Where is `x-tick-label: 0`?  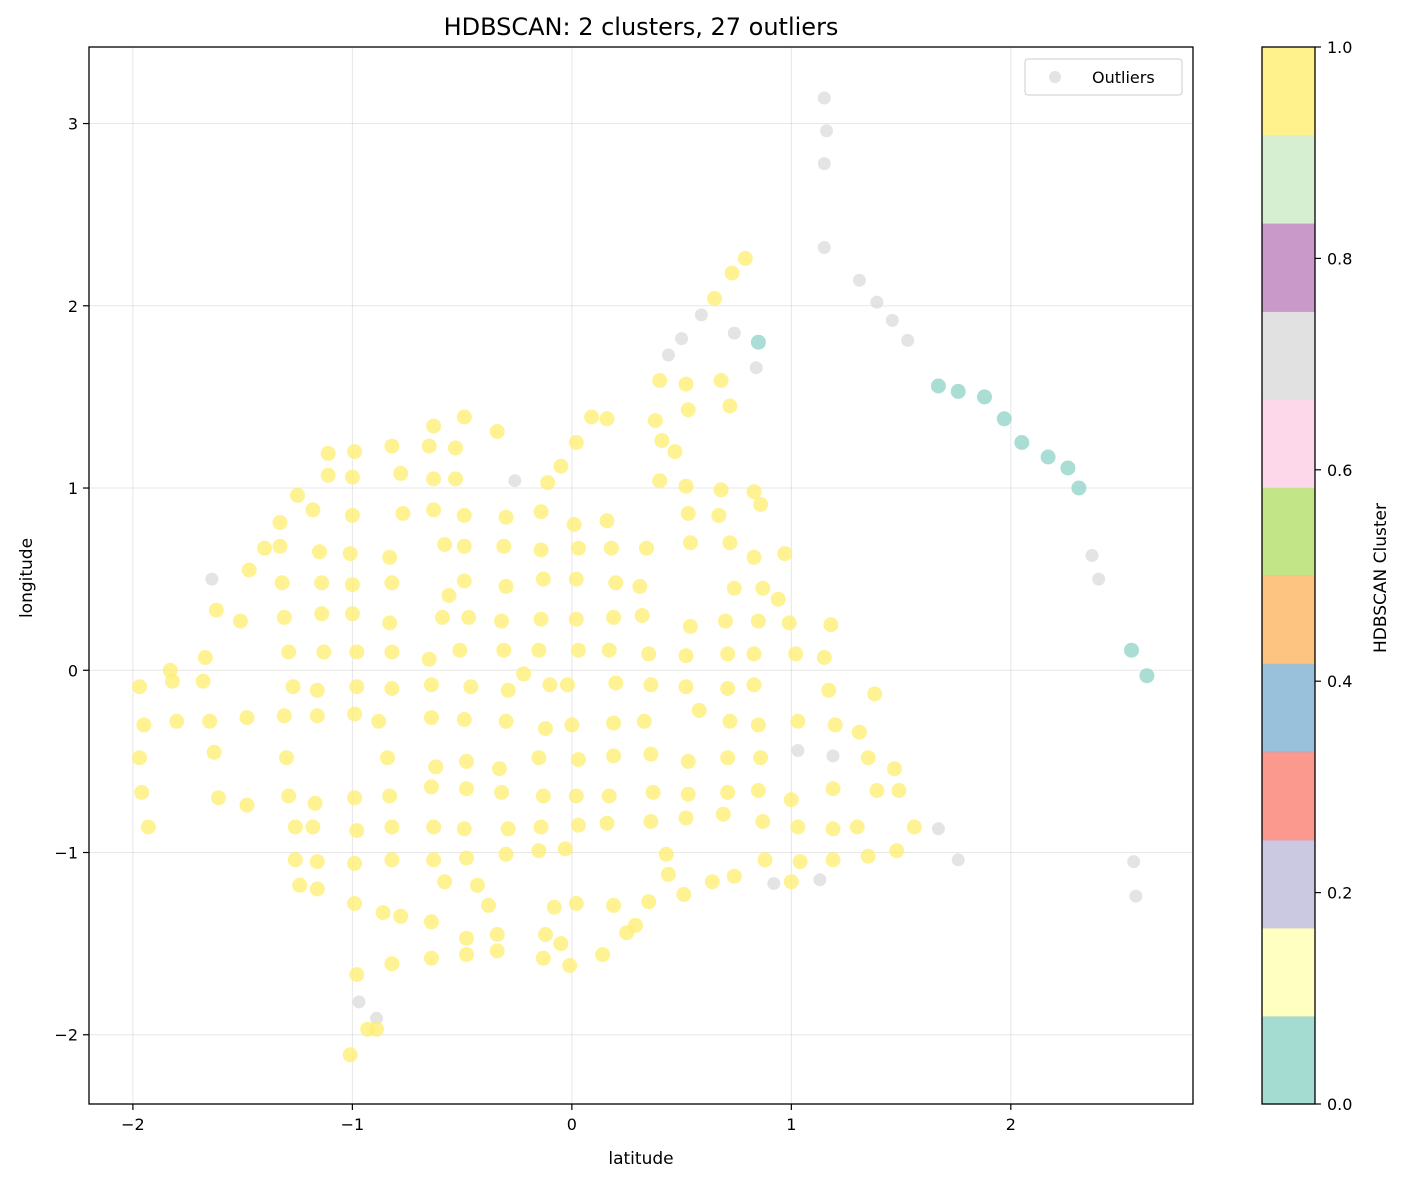
x-tick-label: 0 is located at coordinates (572, 1124).